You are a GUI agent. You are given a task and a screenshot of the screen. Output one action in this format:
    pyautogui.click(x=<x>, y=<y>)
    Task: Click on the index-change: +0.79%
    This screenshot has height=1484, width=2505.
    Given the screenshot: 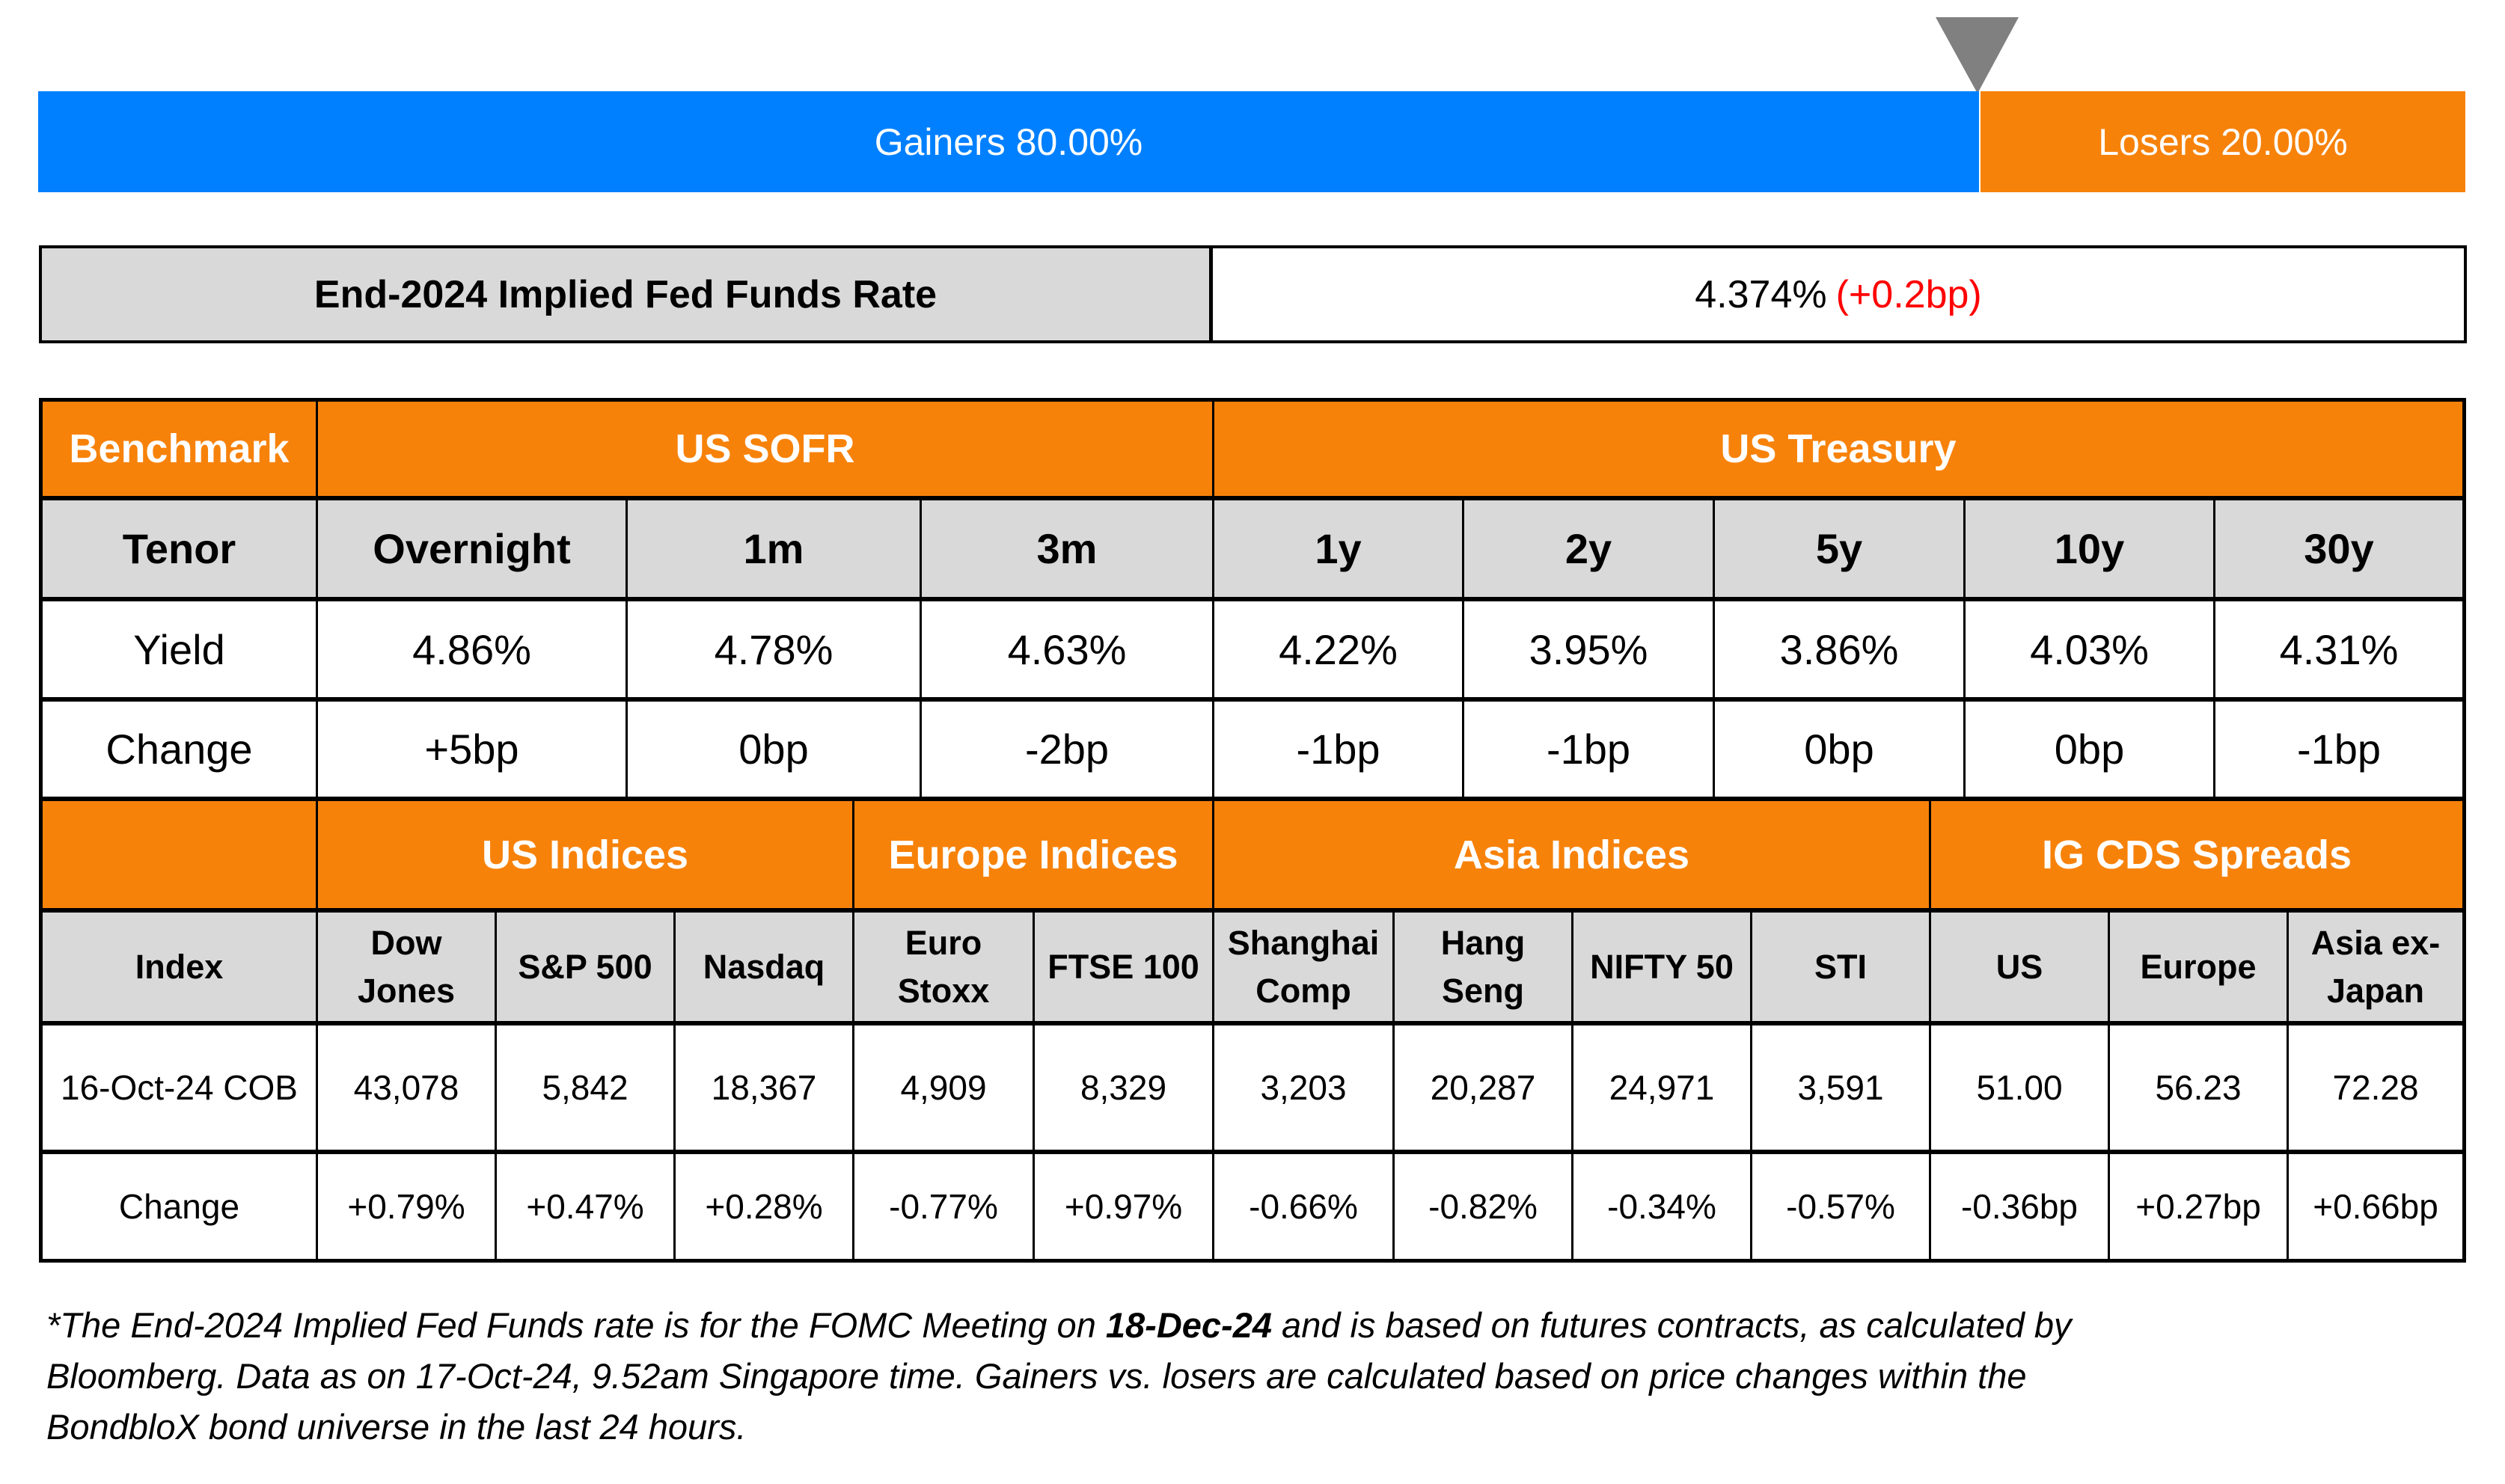 What is the action you would take?
    pyautogui.click(x=407, y=1206)
    